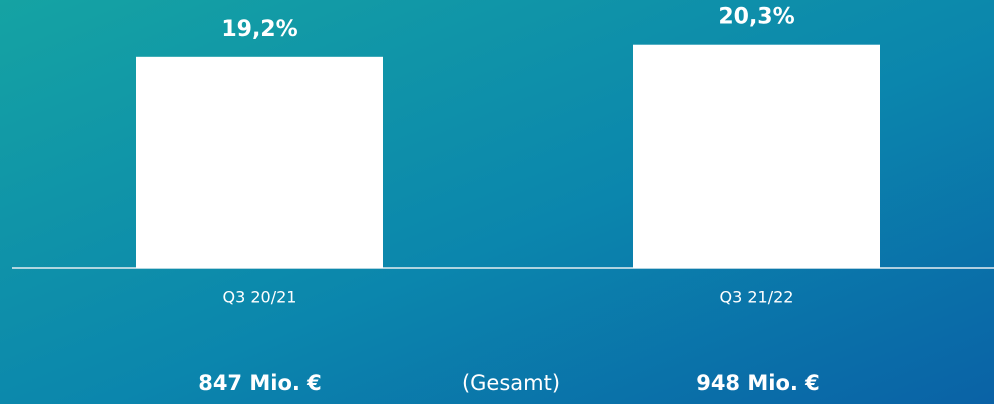 The width and height of the screenshot is (994, 404). I want to click on value-label: 20,3%, so click(756, 17).